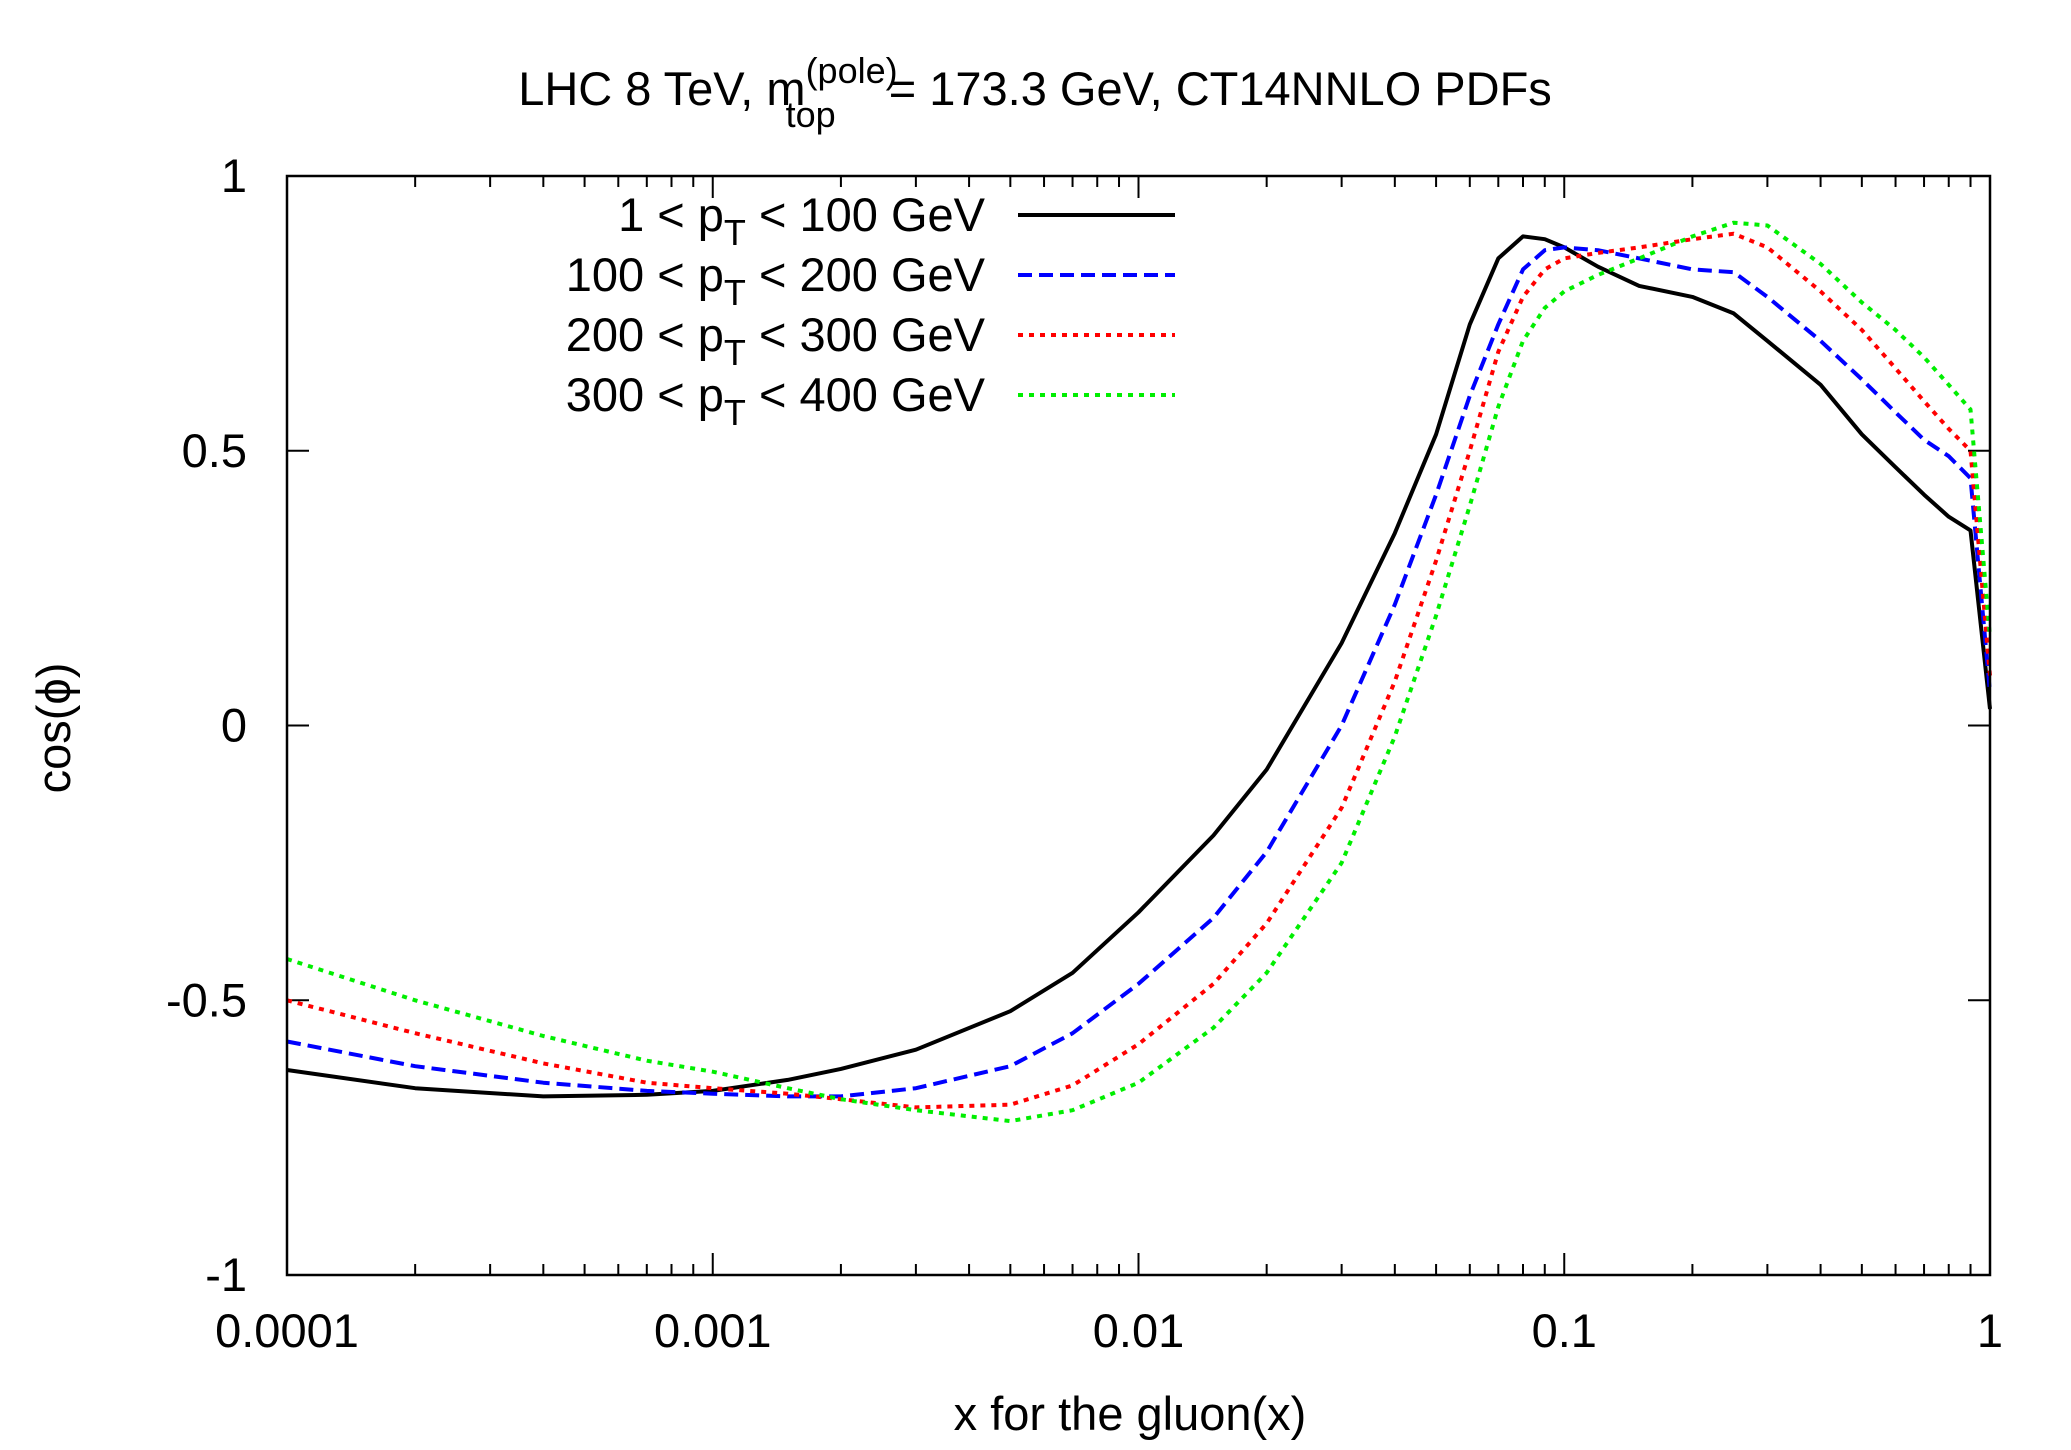 The width and height of the screenshot is (2071, 1450). I want to click on y-tick-label: -0.5, so click(206, 999).